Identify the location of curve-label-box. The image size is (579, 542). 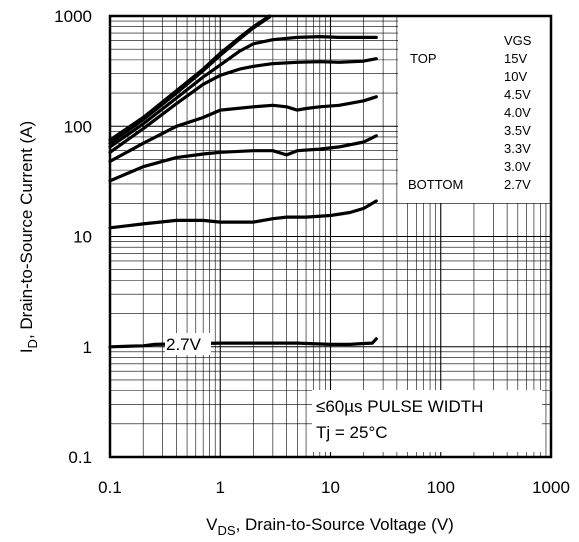
(188, 344).